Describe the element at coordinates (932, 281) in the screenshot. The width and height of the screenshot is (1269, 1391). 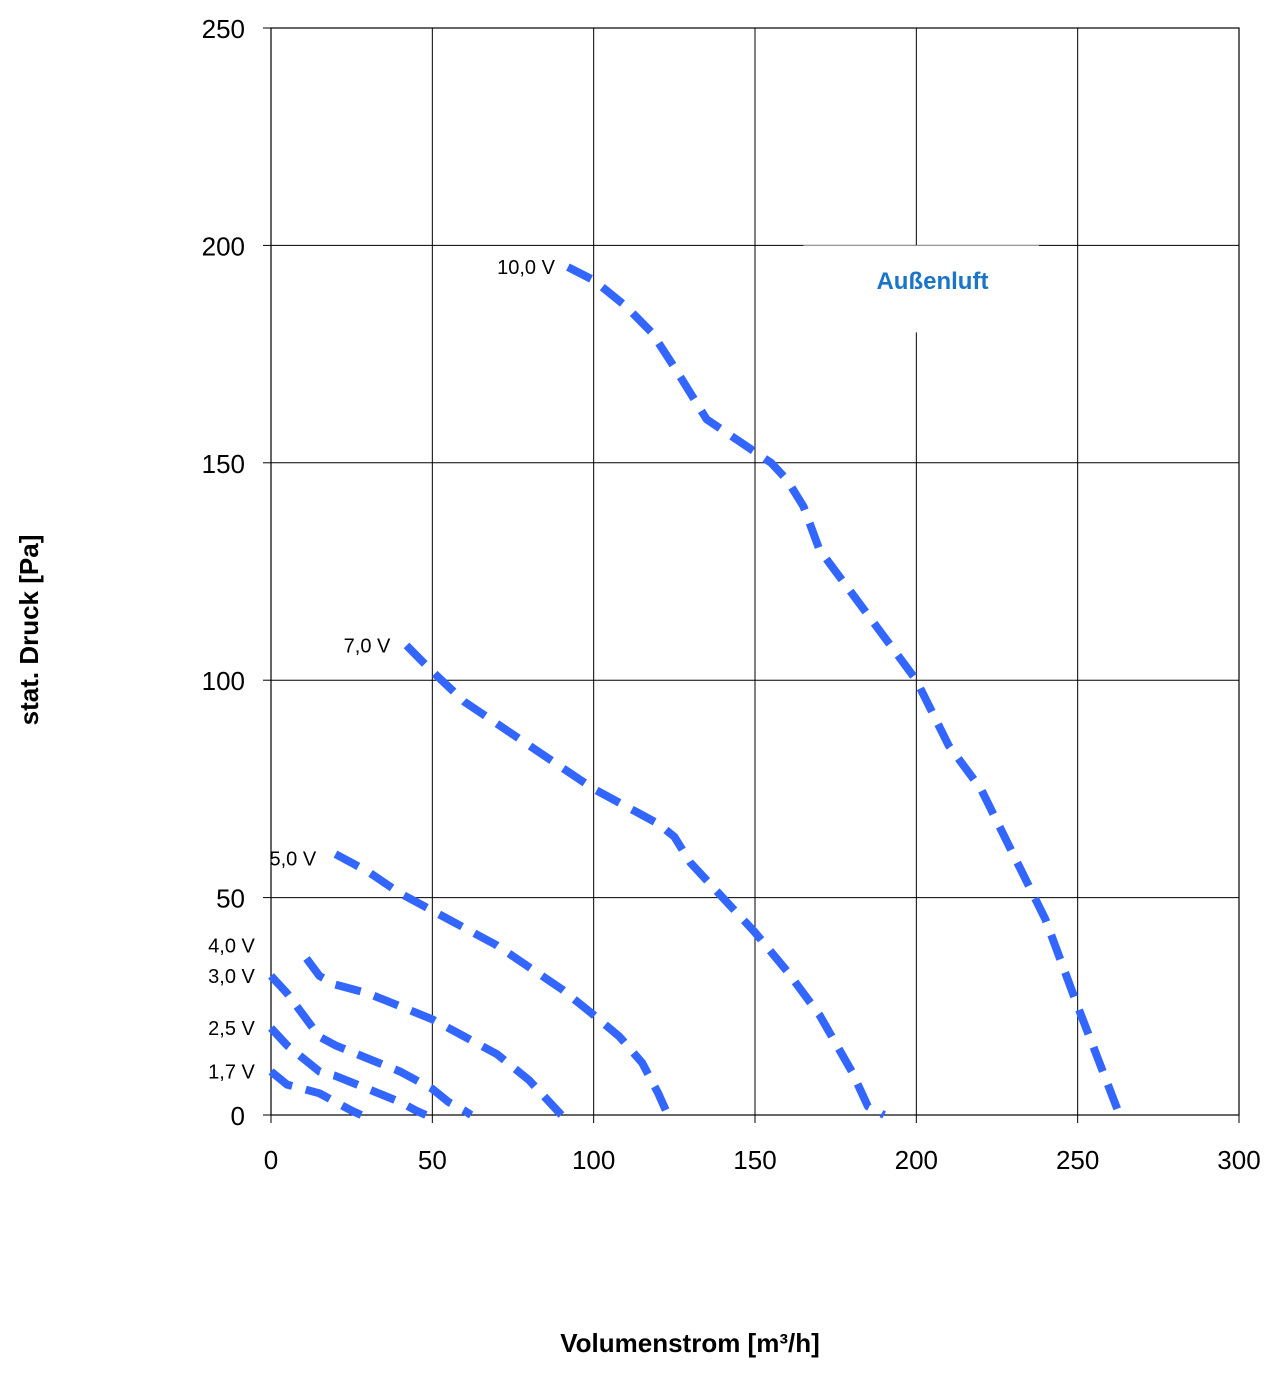
I see `annotation-aussenluft: Außenluft` at that location.